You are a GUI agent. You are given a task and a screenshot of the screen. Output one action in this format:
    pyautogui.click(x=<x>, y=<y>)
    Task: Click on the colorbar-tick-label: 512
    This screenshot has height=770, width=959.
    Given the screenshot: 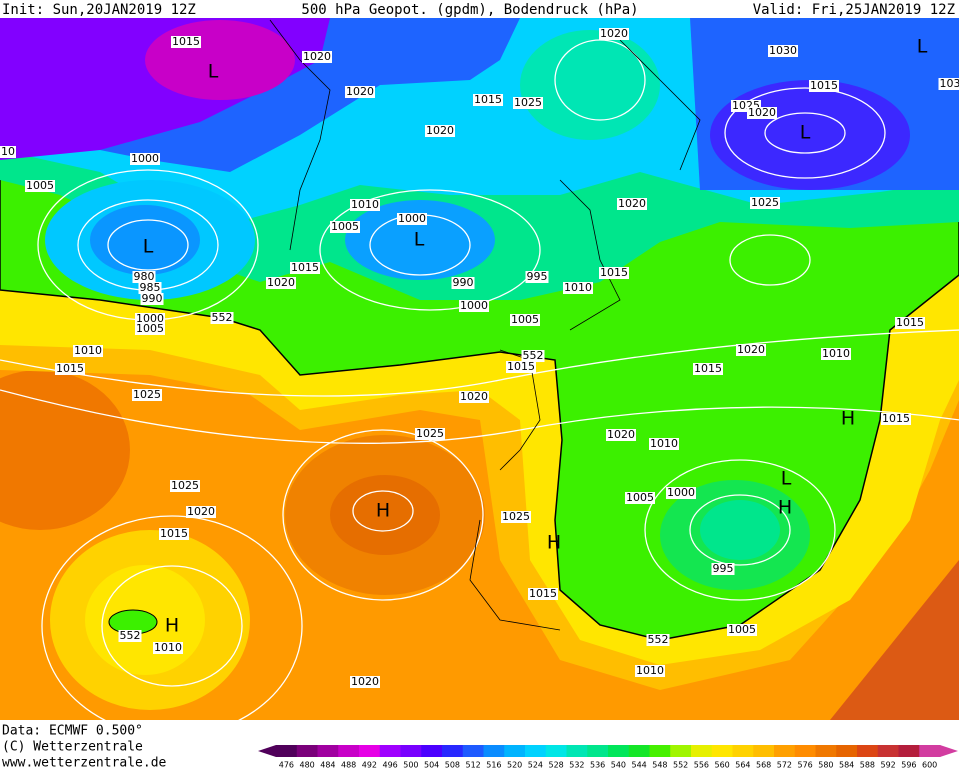 What is the action you would take?
    pyautogui.click(x=472, y=765)
    